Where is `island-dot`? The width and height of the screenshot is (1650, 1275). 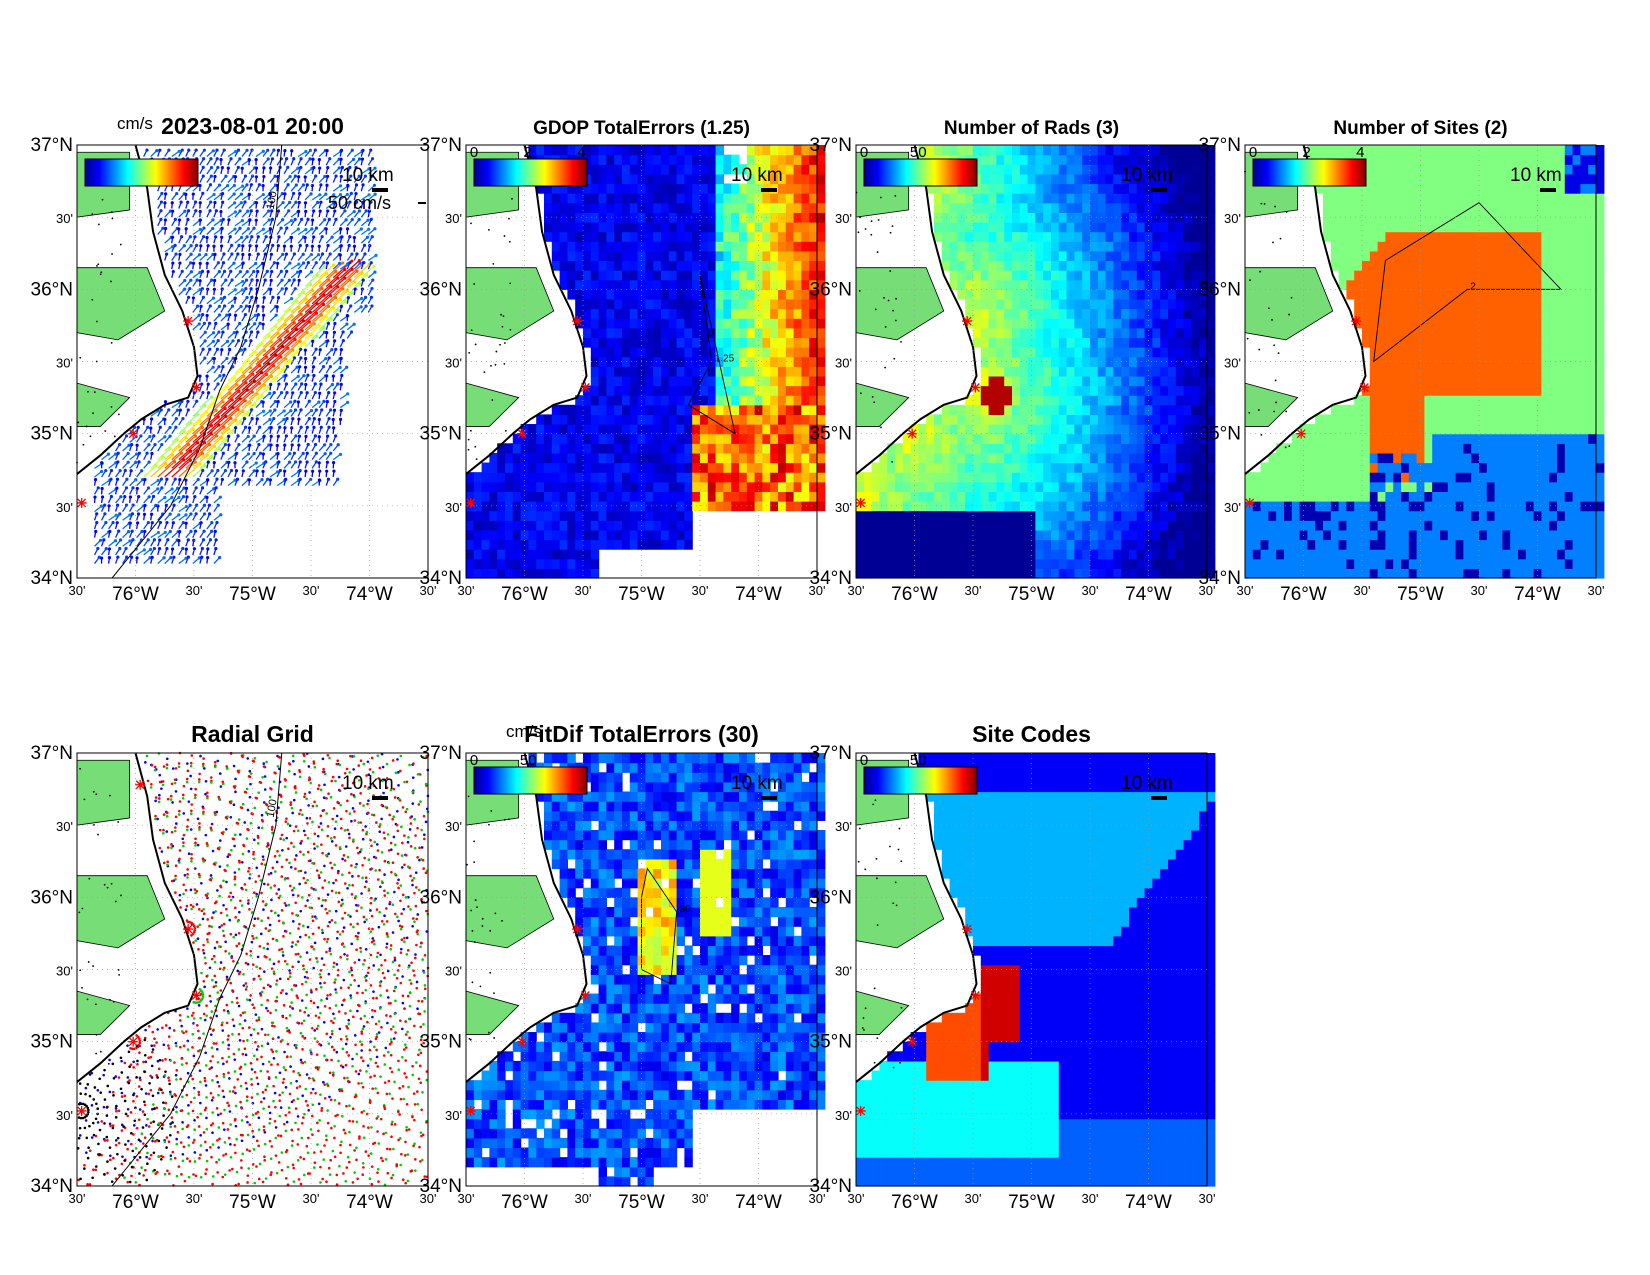 island-dot is located at coordinates (94, 392).